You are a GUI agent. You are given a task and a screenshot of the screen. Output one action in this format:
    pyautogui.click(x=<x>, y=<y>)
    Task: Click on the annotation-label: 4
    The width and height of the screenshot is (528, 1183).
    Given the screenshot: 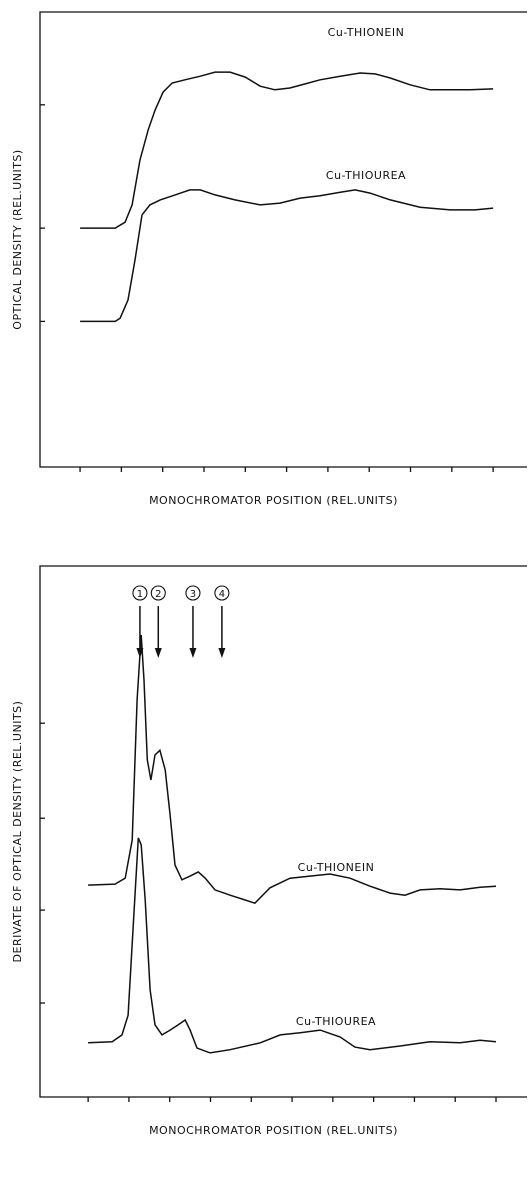 What is the action you would take?
    pyautogui.click(x=222, y=594)
    